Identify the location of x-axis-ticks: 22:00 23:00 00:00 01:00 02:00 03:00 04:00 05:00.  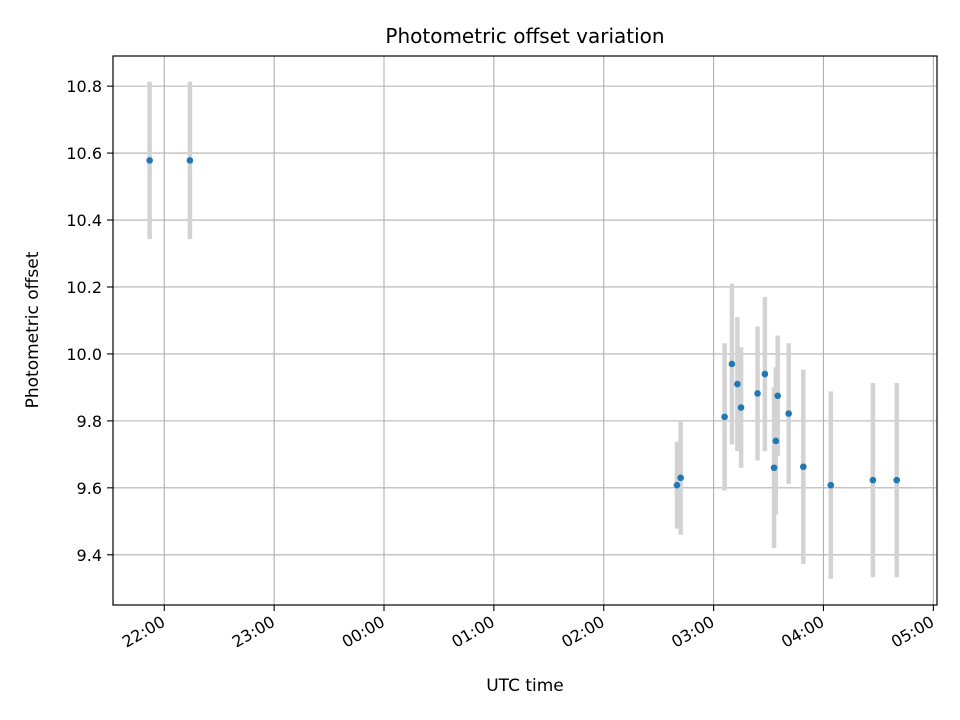
(528, 628).